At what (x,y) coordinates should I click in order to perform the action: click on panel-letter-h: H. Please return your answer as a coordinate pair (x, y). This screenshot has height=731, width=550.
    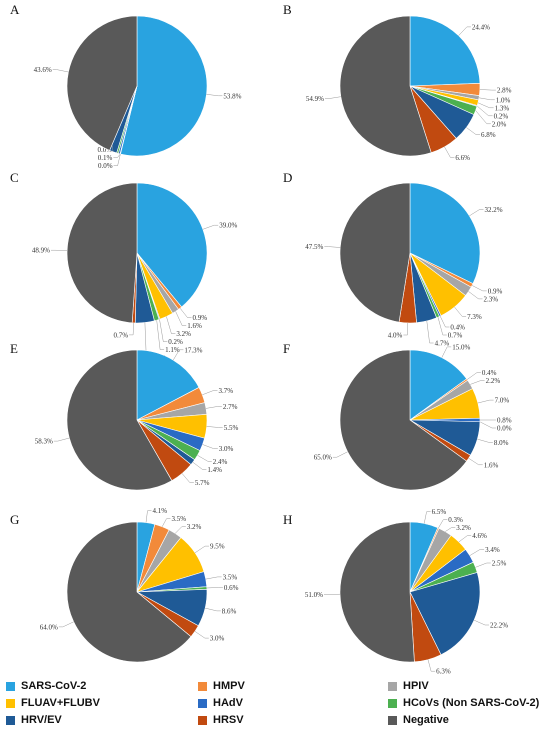
    Looking at the image, I should click on (287, 519).